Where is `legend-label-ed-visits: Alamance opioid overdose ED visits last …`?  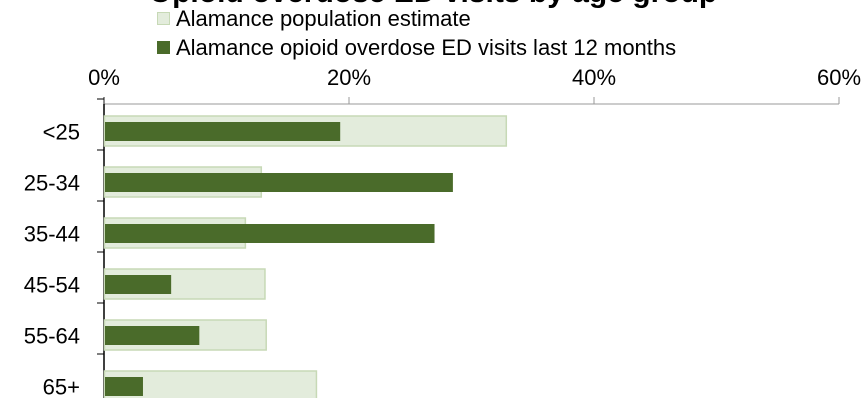
legend-label-ed-visits: Alamance opioid overdose ED visits last … is located at coordinates (426, 47).